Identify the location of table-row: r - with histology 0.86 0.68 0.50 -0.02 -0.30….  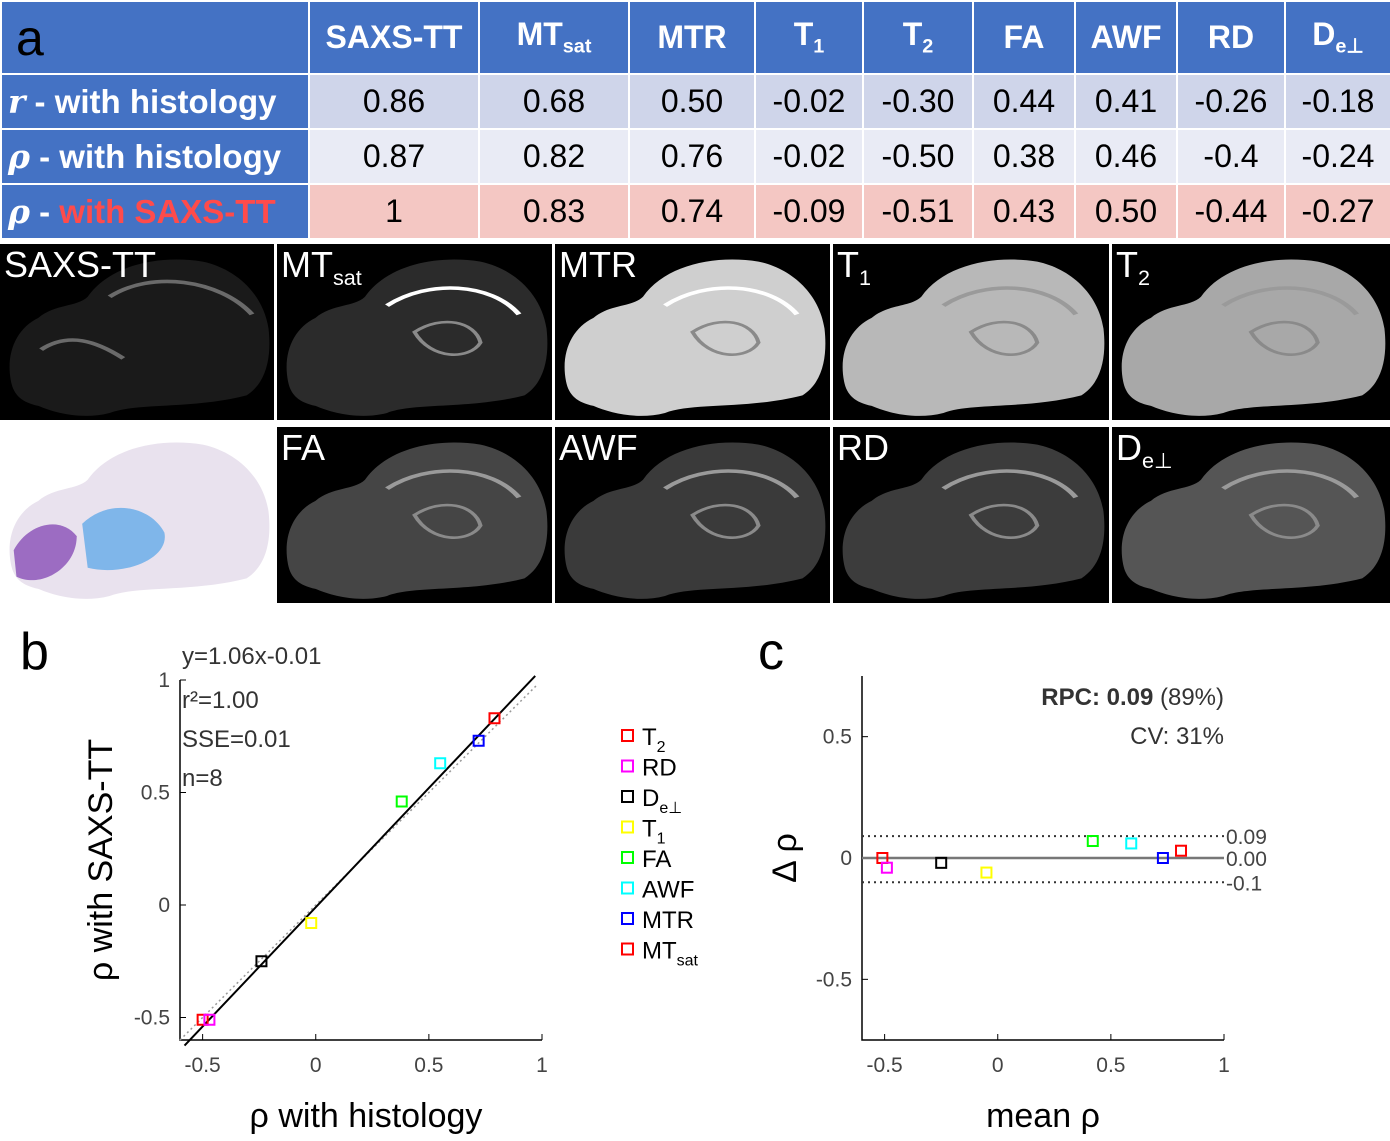
(695, 101).